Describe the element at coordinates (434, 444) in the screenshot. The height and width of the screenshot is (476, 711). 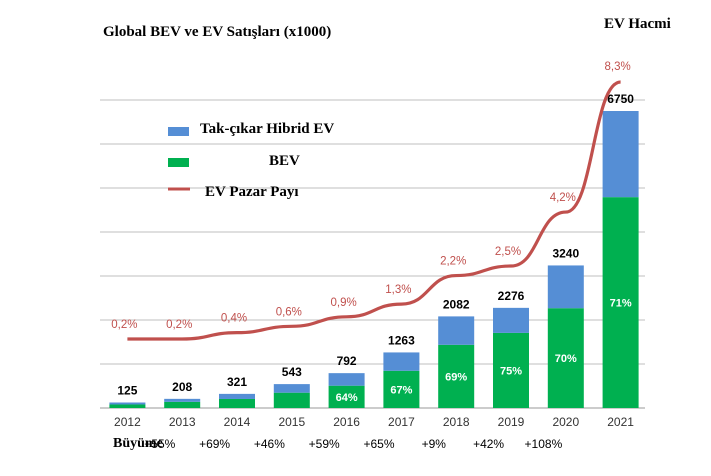
I see `growth-value: +9%` at that location.